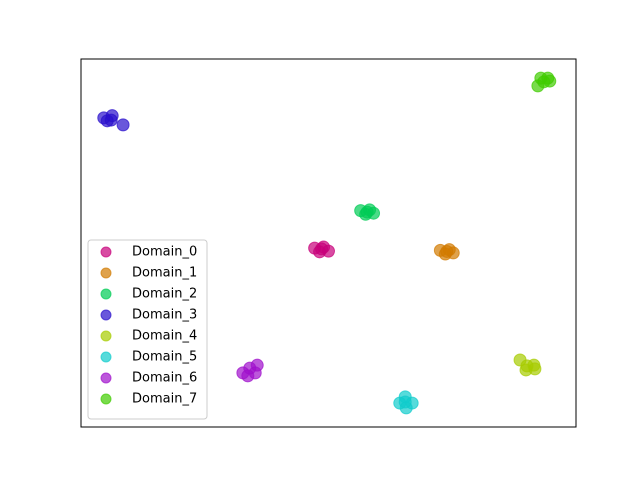 The height and width of the screenshot is (480, 640). Describe the element at coordinates (164, 273) in the screenshot. I see `legend-label: Domain_1` at that location.